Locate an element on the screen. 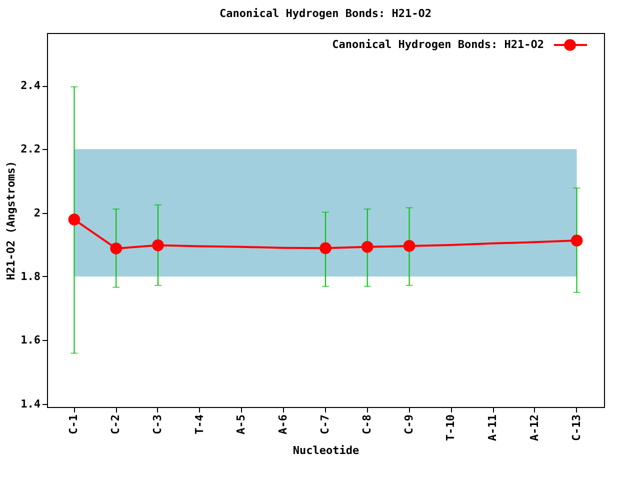 Image resolution: width=640 pixels, height=480 pixels. y-tick-label: 2.4 is located at coordinates (30, 85).